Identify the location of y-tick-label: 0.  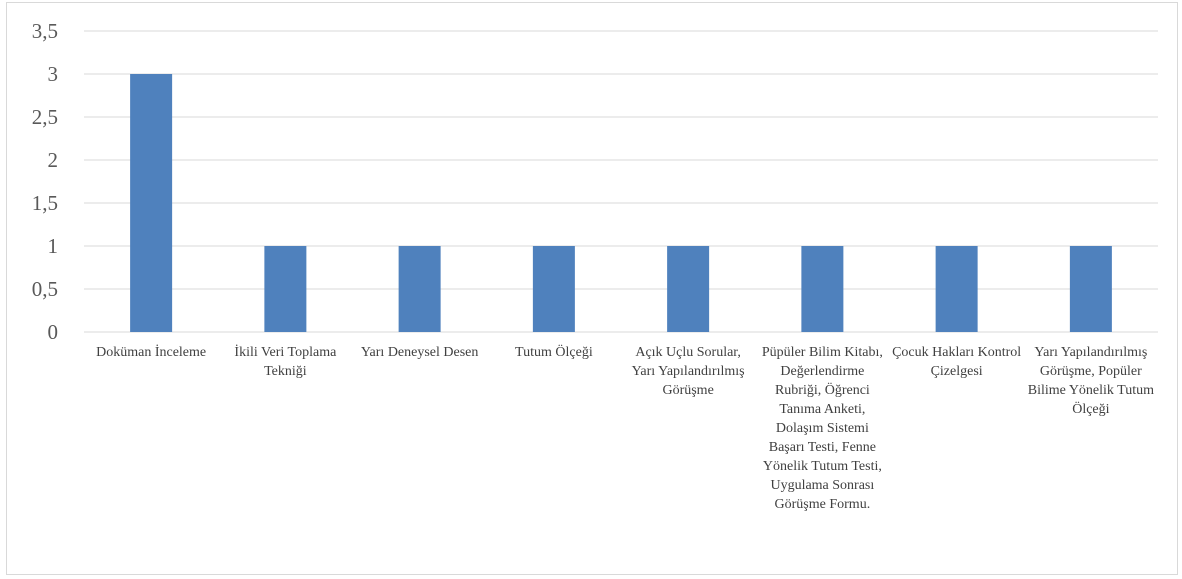
(53, 332).